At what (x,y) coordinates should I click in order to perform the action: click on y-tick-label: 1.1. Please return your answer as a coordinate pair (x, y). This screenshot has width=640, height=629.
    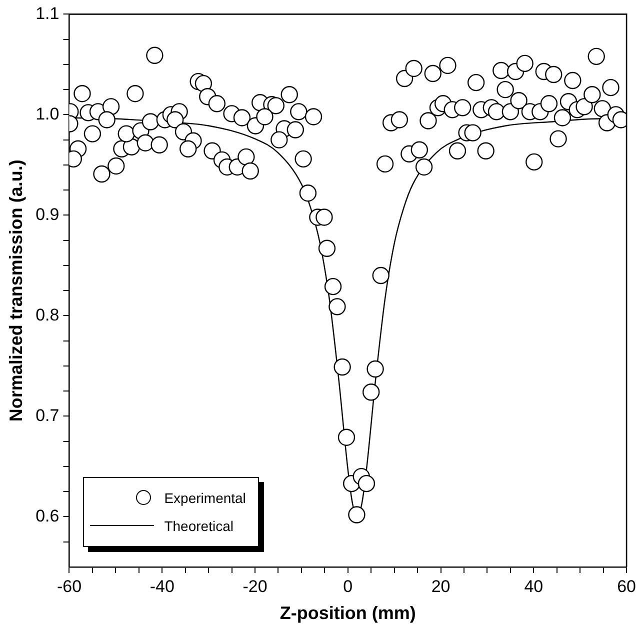
    Looking at the image, I should click on (48, 13).